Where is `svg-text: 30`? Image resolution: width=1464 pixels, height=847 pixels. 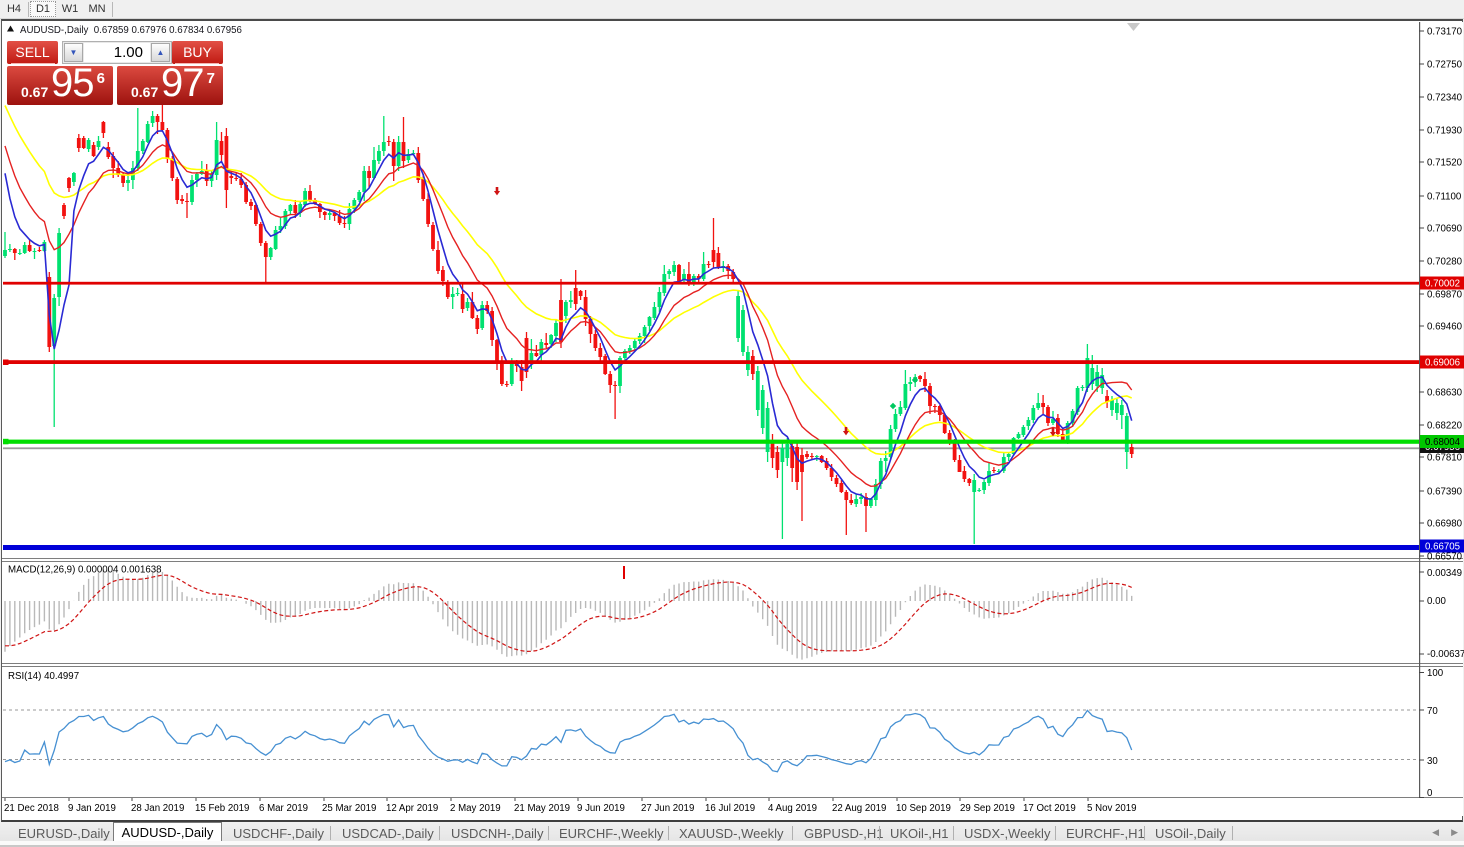
svg-text: 30 is located at coordinates (1432, 761).